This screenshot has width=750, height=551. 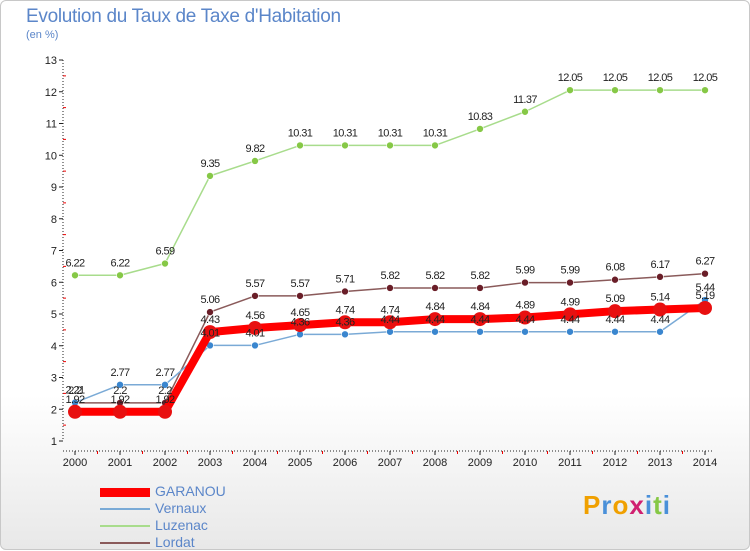 What do you see at coordinates (660, 463) in the screenshot?
I see `x-tick-label: 2013` at bounding box center [660, 463].